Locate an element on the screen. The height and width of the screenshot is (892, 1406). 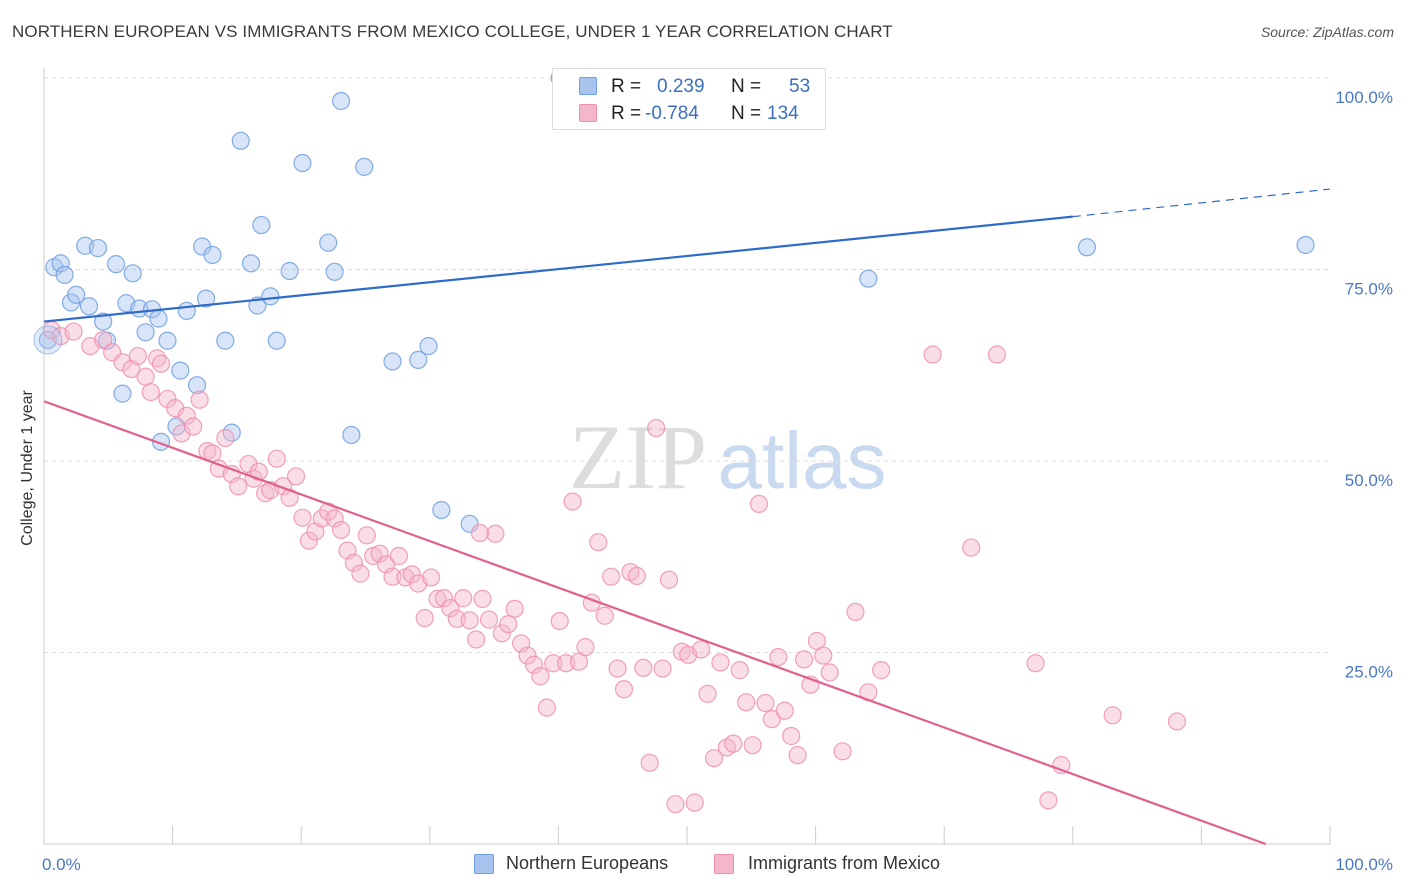
stats-r-label: R = is located at coordinates (626, 113).